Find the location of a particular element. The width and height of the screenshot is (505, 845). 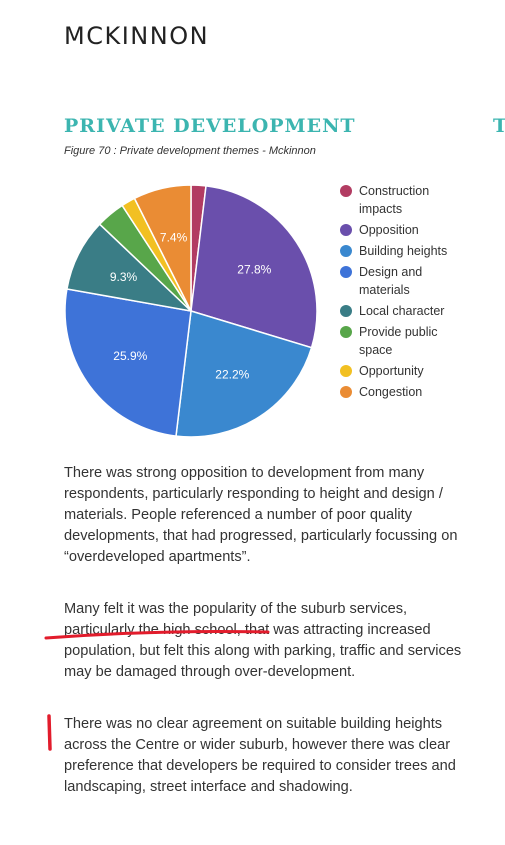

pie-data-label: 9.3% is located at coordinates (124, 277).